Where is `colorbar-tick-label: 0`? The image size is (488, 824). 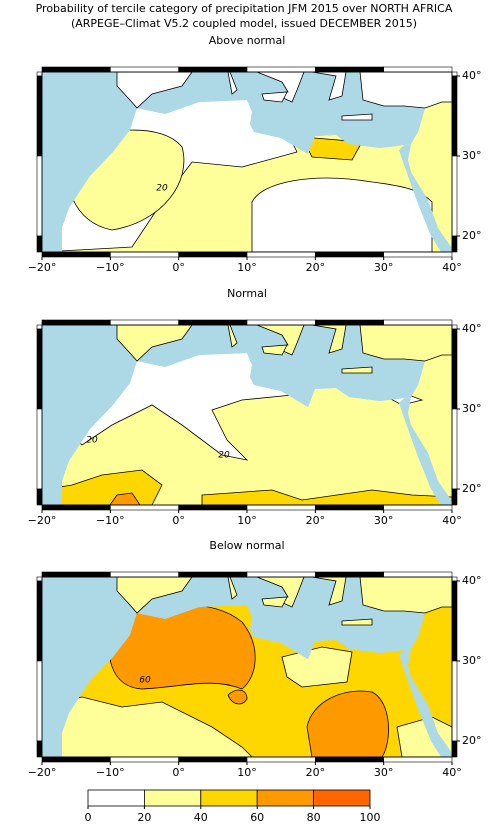
colorbar-tick-label: 0 is located at coordinates (88, 817).